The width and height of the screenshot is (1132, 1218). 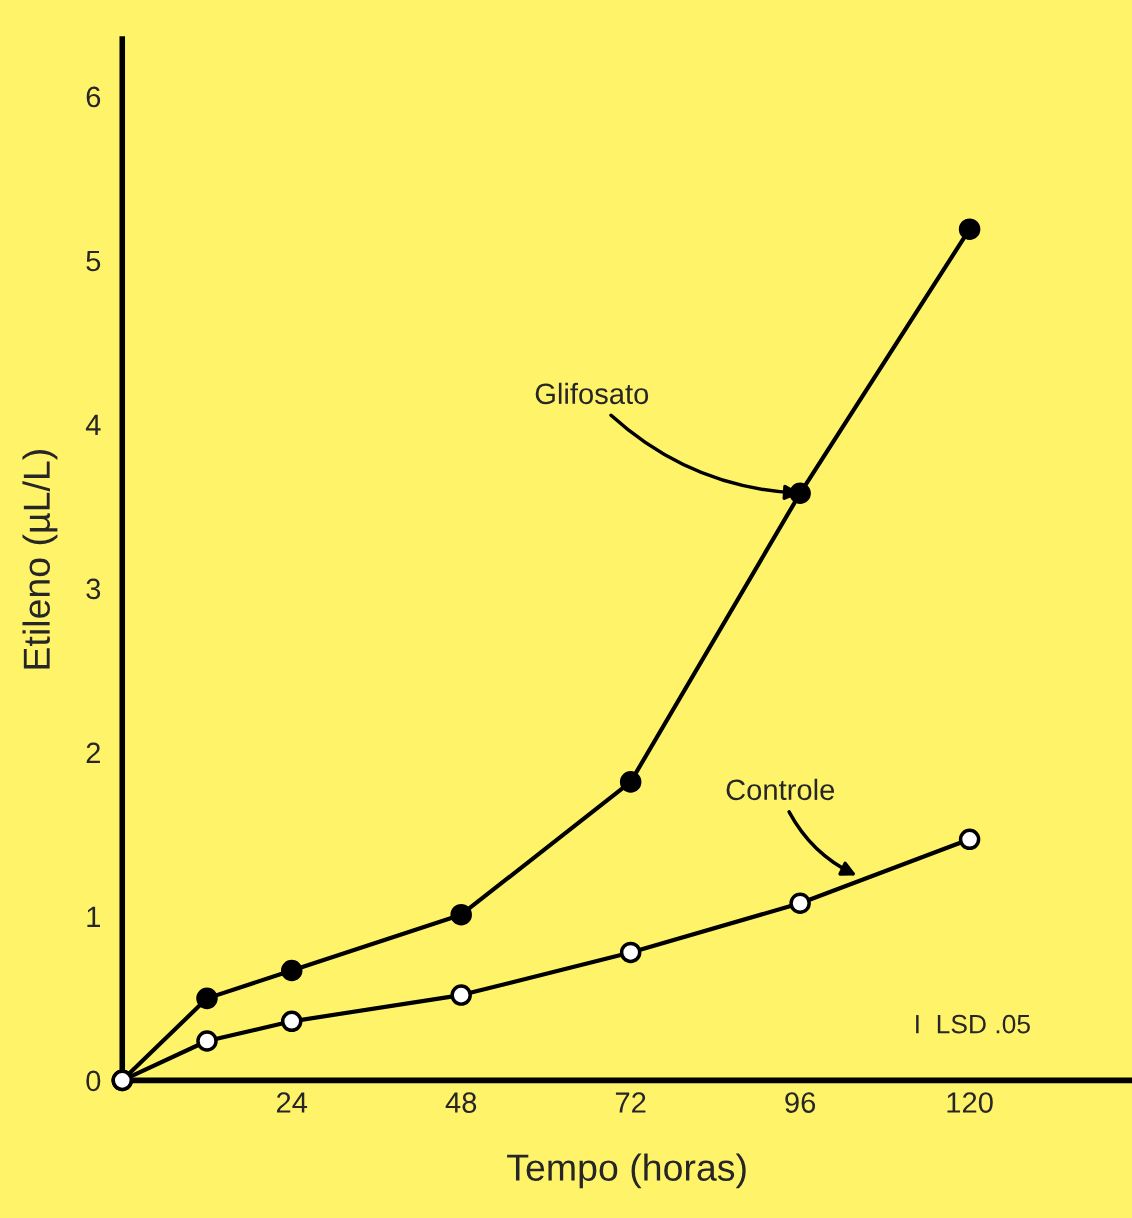 I want to click on x-tick-label: 72, so click(x=630, y=1102).